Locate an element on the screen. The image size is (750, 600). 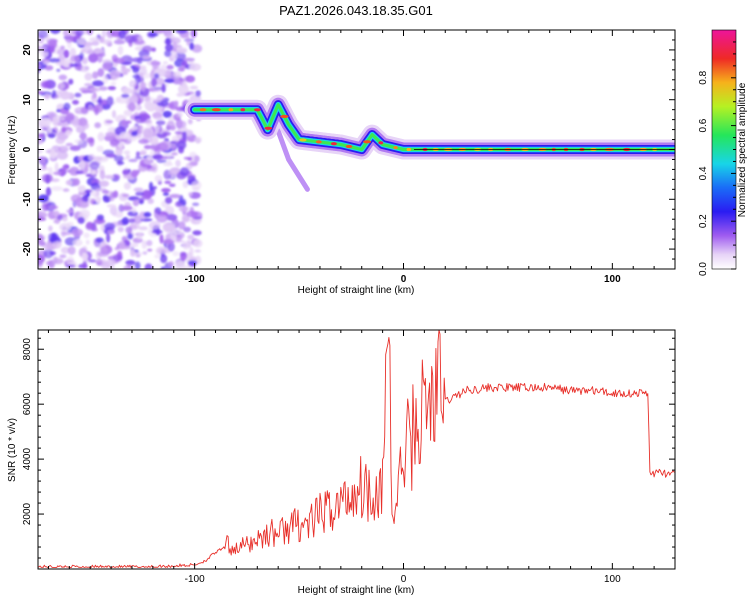
colorbar-tick-label: 0.2 is located at coordinates (703, 221).